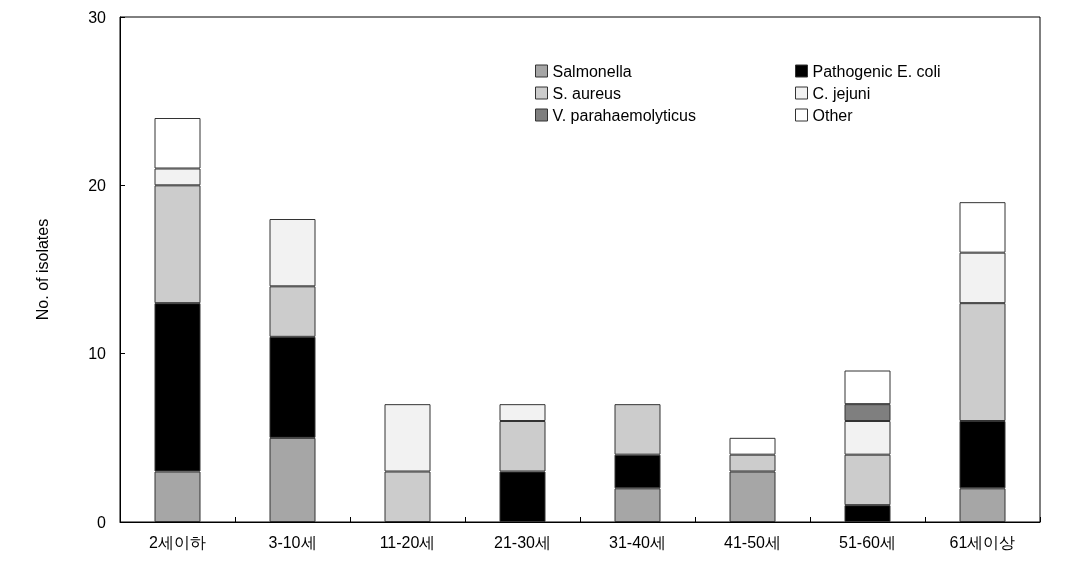 Image resolution: width=1076 pixels, height=569 pixels. Describe the element at coordinates (407, 542) in the screenshot. I see `x-tick-label: 11-20세` at that location.